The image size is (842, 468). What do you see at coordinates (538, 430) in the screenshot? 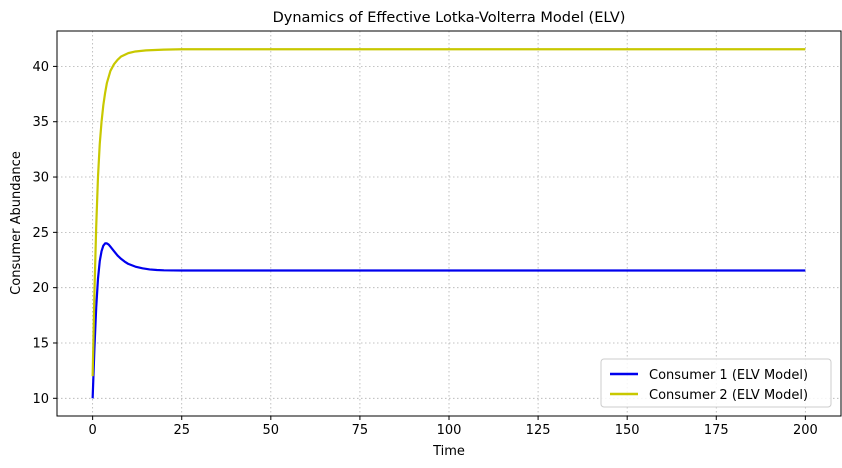
I see `x-tick-label: 125` at bounding box center [538, 430].